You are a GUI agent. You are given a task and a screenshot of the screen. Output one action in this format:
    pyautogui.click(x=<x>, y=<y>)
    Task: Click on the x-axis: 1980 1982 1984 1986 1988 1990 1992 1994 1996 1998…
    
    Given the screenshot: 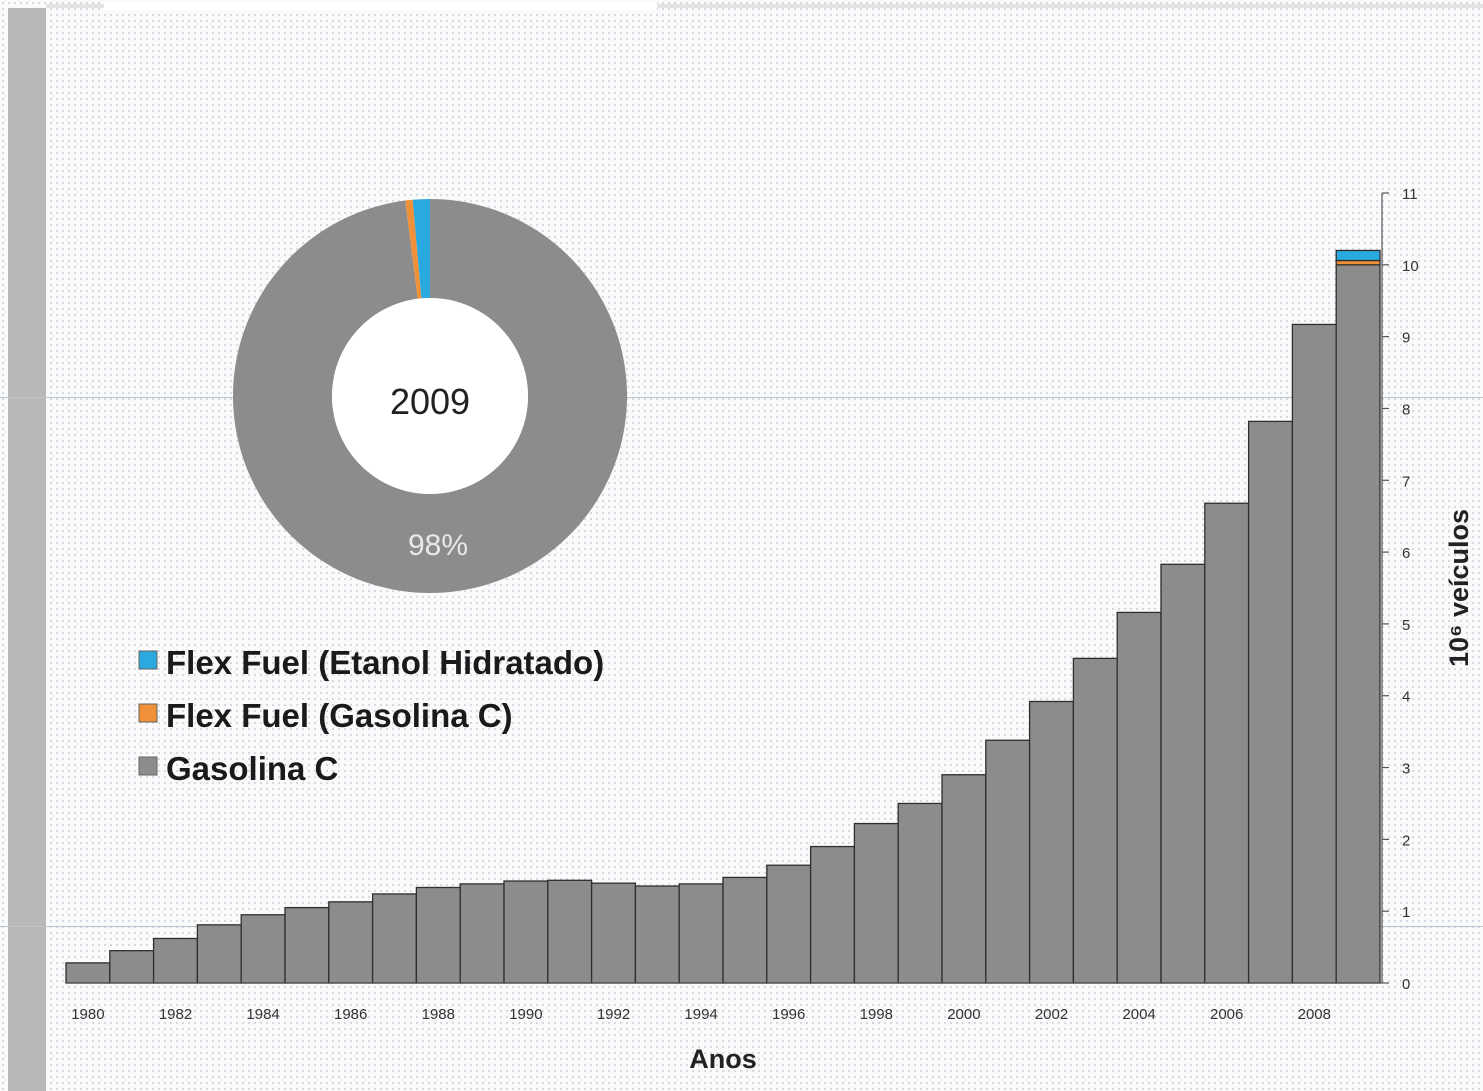 What is the action you would take?
    pyautogui.click(x=724, y=1002)
    